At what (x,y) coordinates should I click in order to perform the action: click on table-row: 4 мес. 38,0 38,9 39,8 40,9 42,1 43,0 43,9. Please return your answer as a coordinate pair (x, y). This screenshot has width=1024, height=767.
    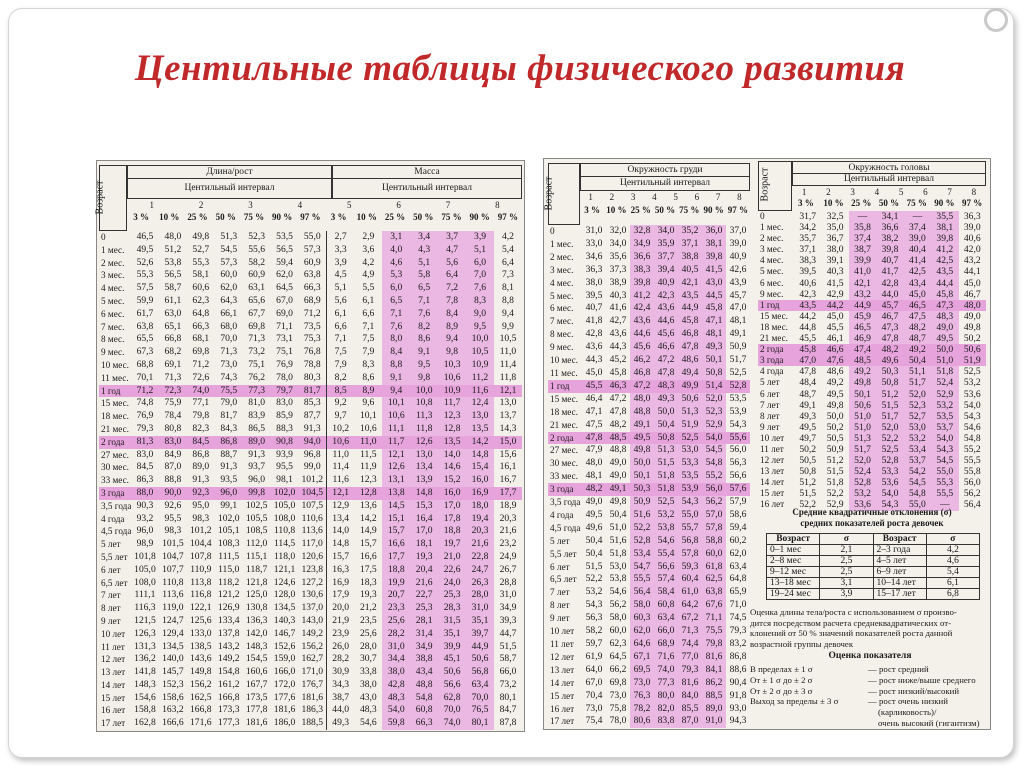
    Looking at the image, I should click on (649, 283).